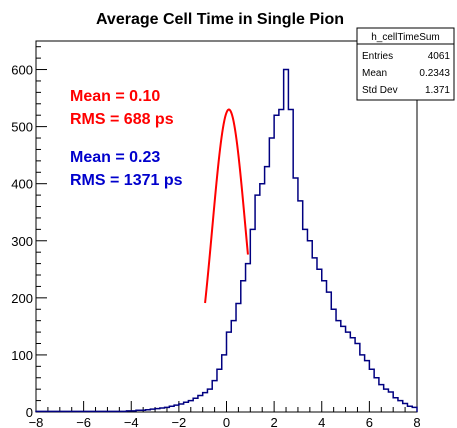 Image resolution: width=457 pixels, height=428 pixels. I want to click on x-tick-label: 4, so click(321, 421).